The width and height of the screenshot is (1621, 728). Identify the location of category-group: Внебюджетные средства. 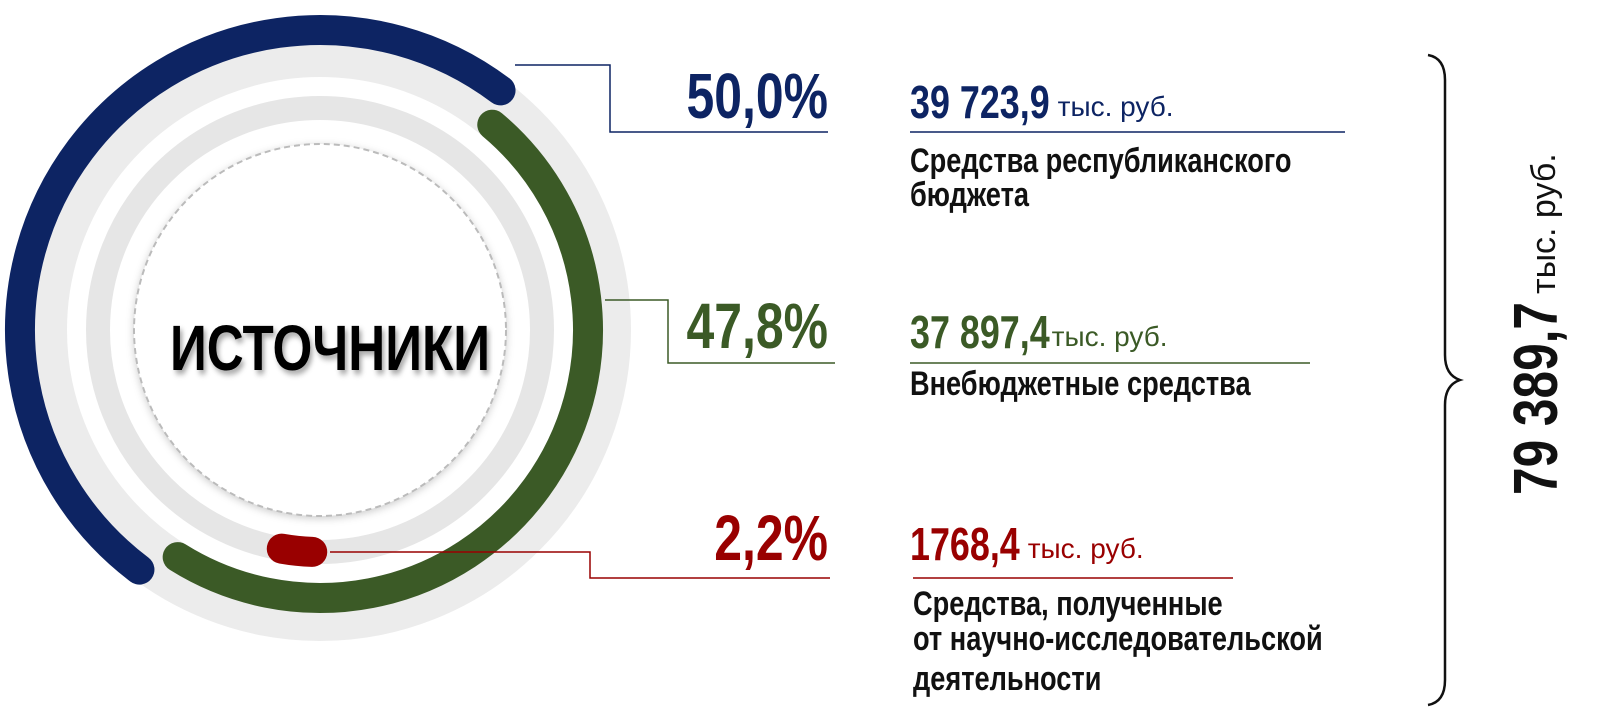
(1080, 383).